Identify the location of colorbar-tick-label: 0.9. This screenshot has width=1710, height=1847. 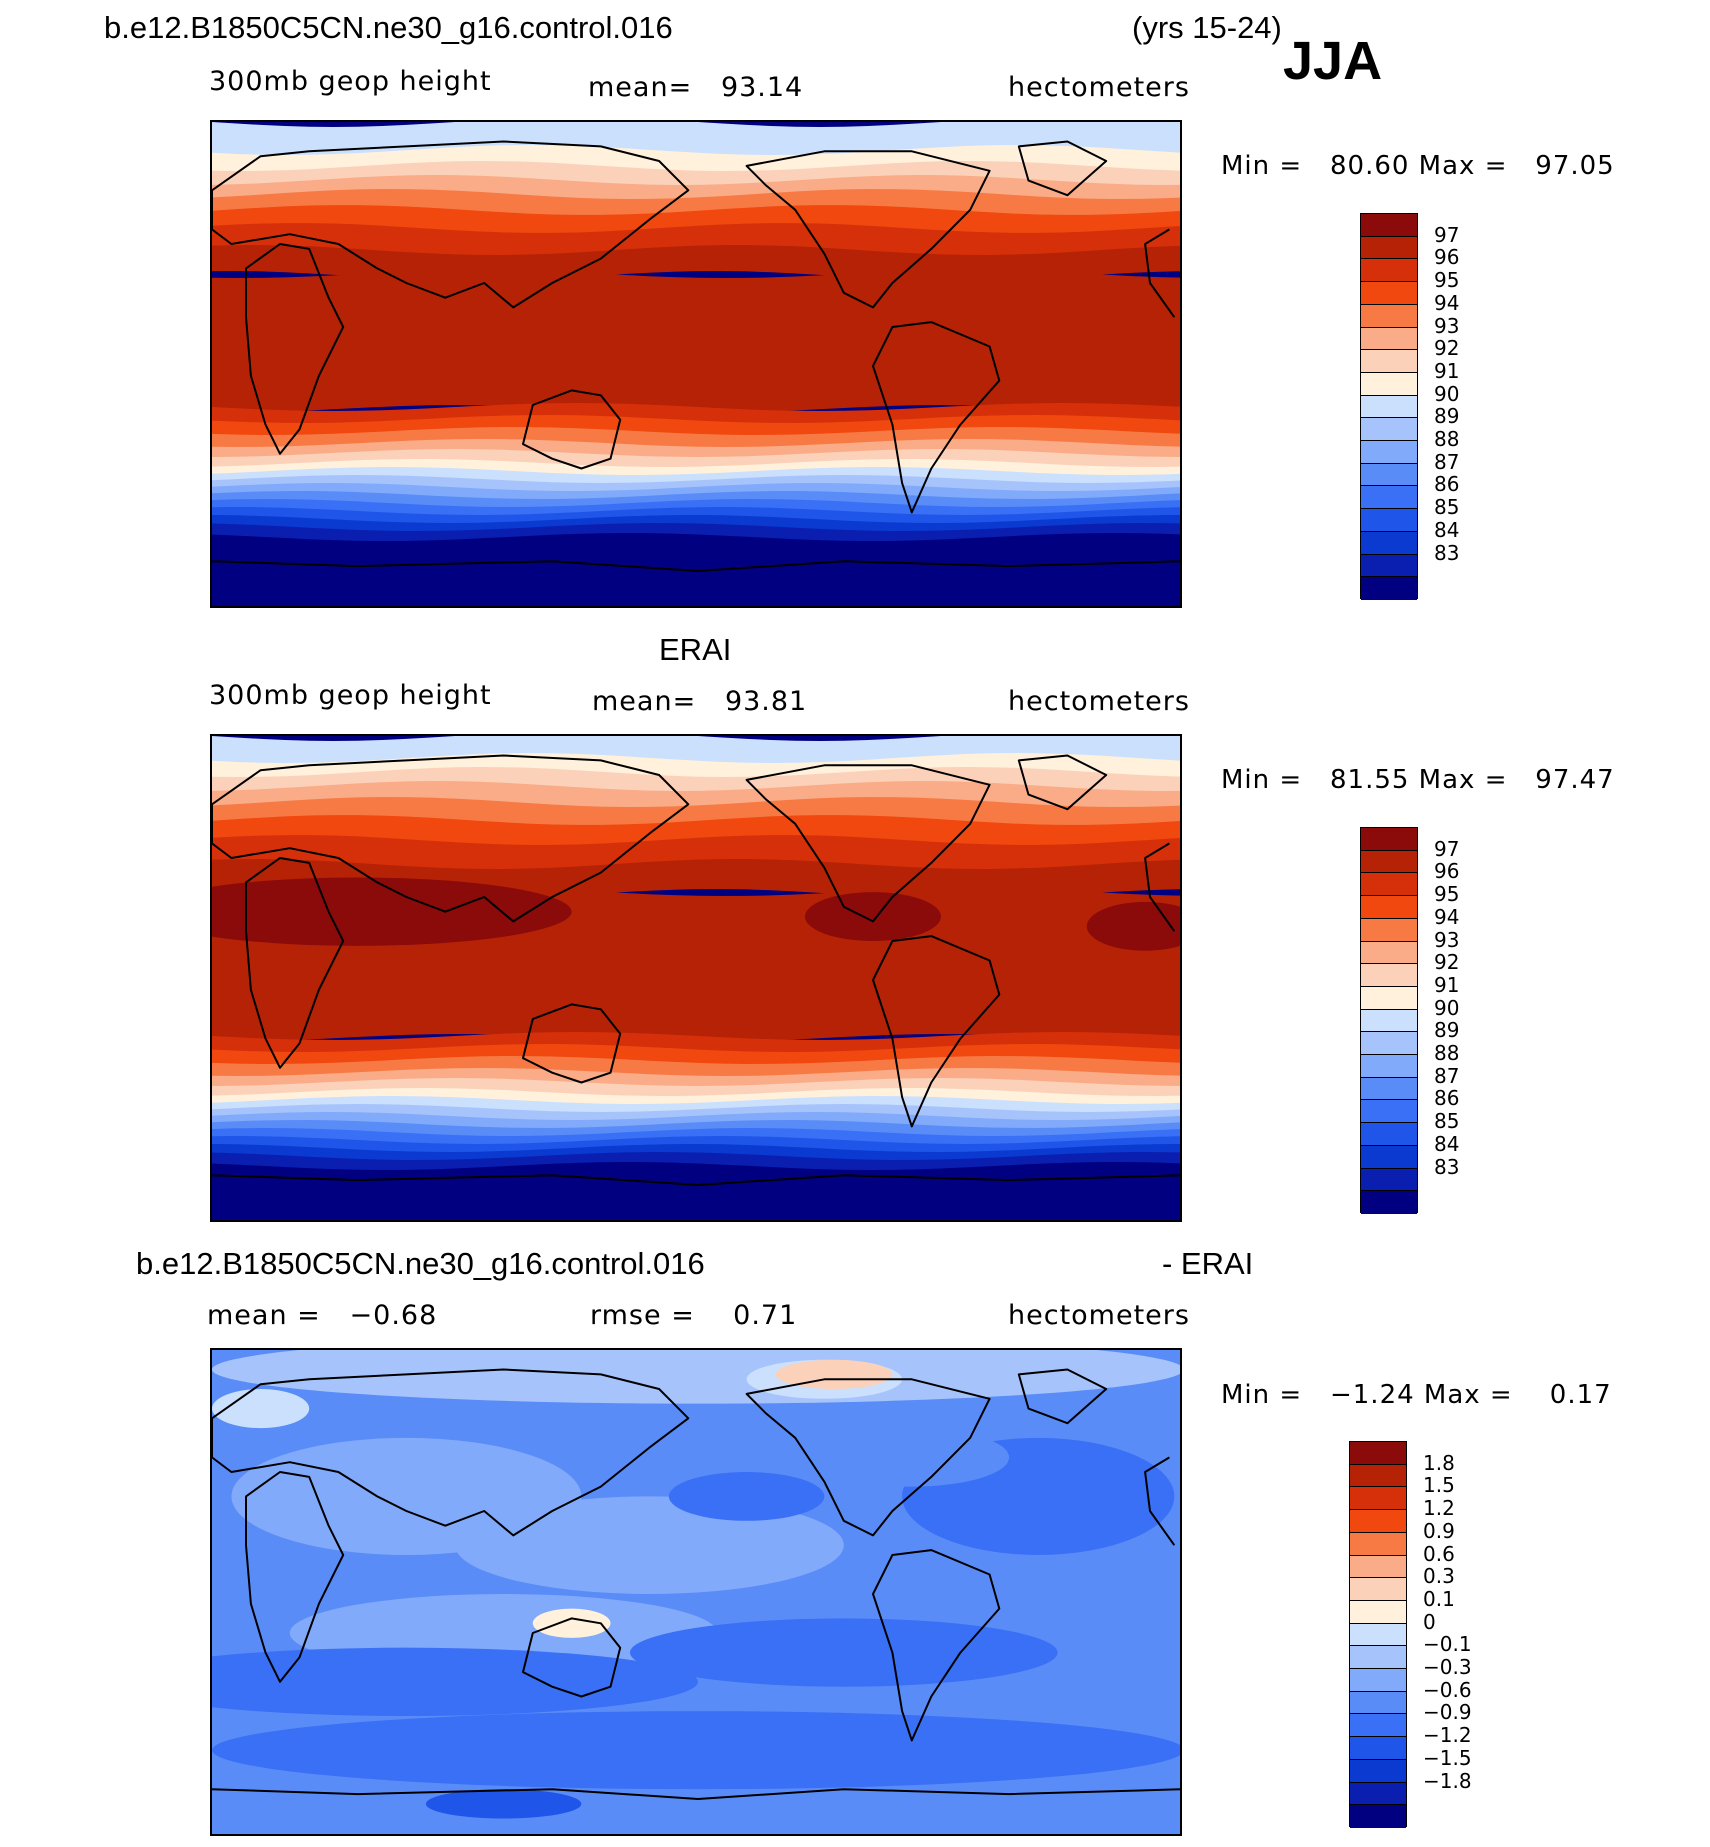
(1439, 1530).